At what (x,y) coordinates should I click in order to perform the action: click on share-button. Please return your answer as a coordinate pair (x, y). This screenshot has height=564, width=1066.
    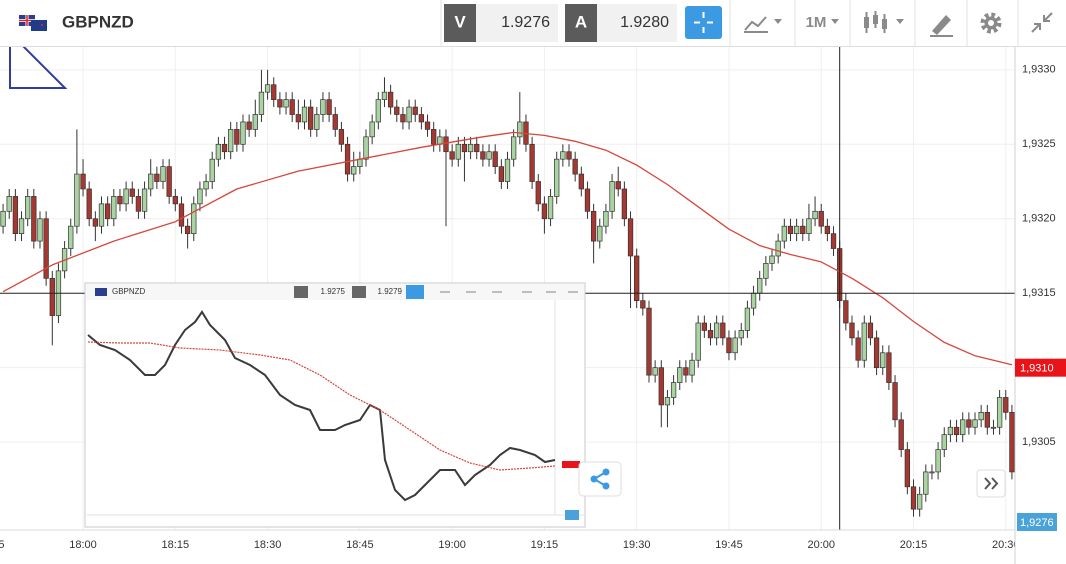
    Looking at the image, I should click on (600, 479).